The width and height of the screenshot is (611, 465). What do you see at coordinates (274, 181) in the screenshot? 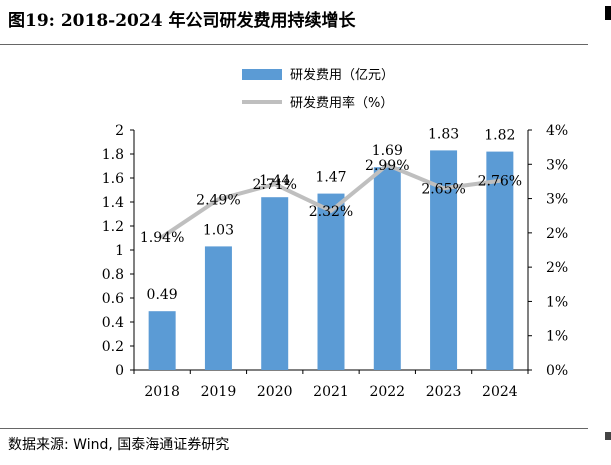
I see `bar-value-label: 1.44` at bounding box center [274, 181].